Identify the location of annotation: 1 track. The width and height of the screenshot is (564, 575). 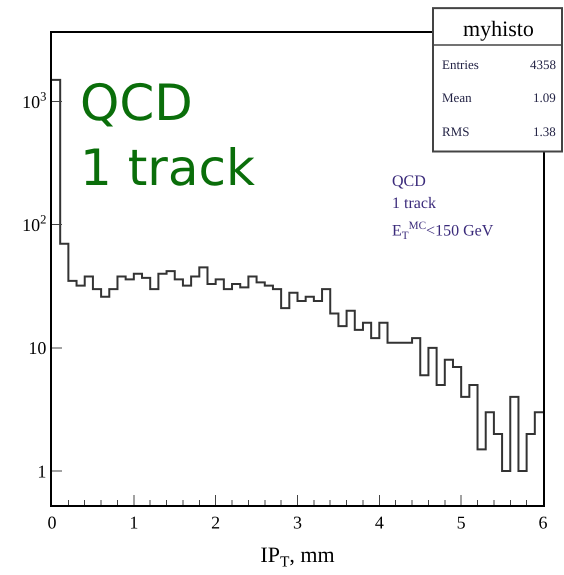
(414, 203).